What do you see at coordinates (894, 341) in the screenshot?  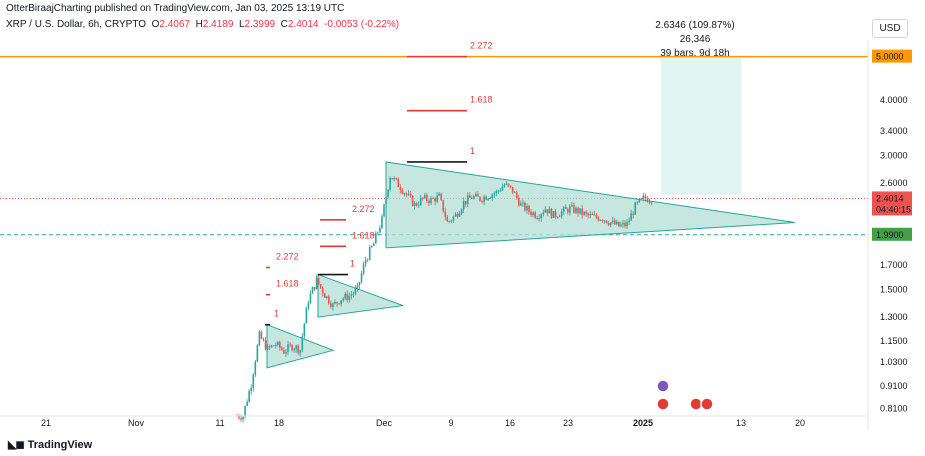 I see `y-axis-tick-label: 1.1500` at bounding box center [894, 341].